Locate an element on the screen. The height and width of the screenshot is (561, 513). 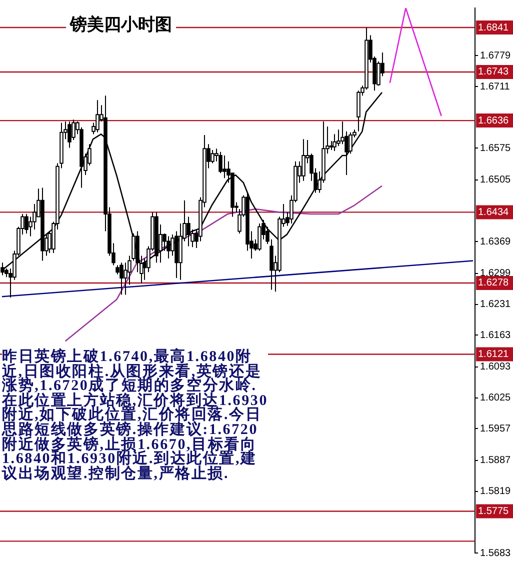
y-tick-label: 1.6093 is located at coordinates (496, 367).